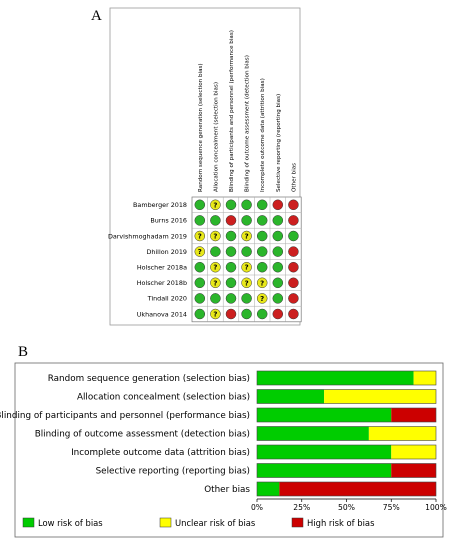 The width and height of the screenshot is (451, 550). I want to click on panel-letter-b: B, so click(23, 352).